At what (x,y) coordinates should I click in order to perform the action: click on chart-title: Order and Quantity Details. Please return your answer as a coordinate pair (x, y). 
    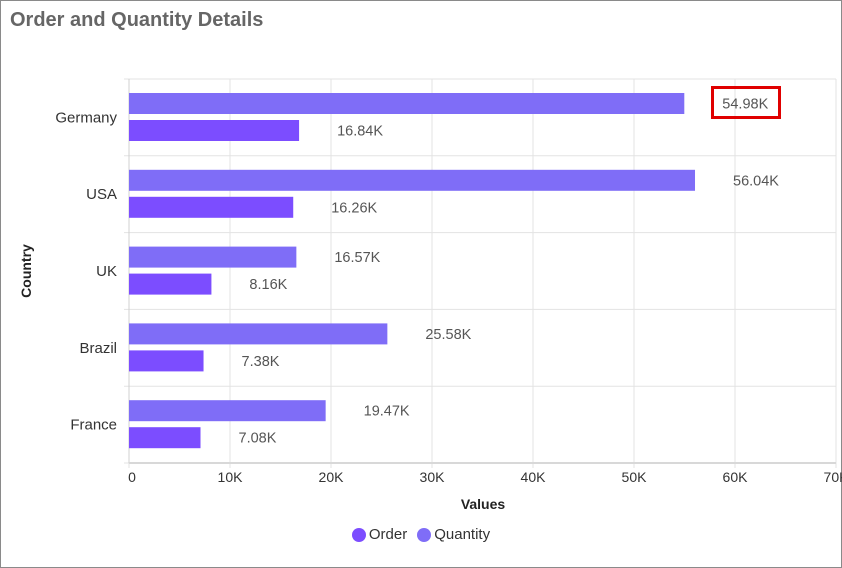
    Looking at the image, I should click on (137, 20).